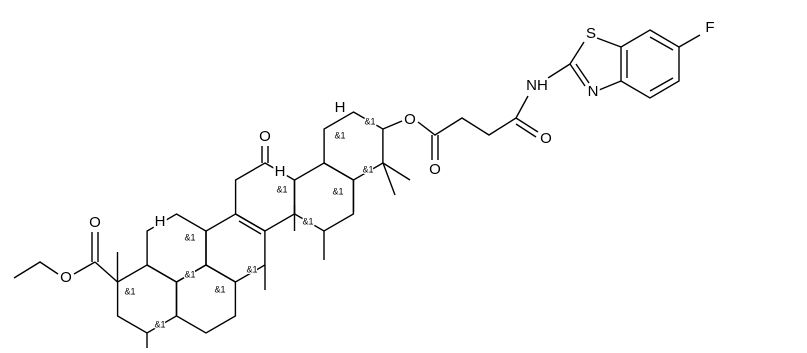  I want to click on atom-label: S, so click(591, 33).